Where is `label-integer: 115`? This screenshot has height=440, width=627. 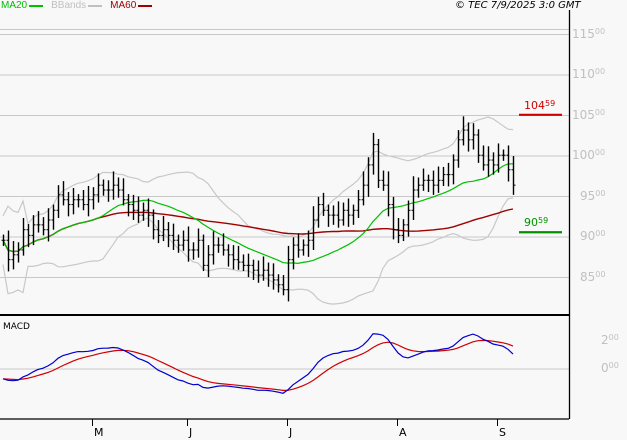
label-integer: 115 is located at coordinates (583, 33).